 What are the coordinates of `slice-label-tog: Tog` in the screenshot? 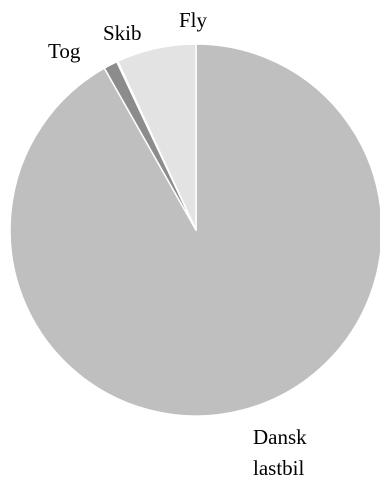 It's located at (64, 51).